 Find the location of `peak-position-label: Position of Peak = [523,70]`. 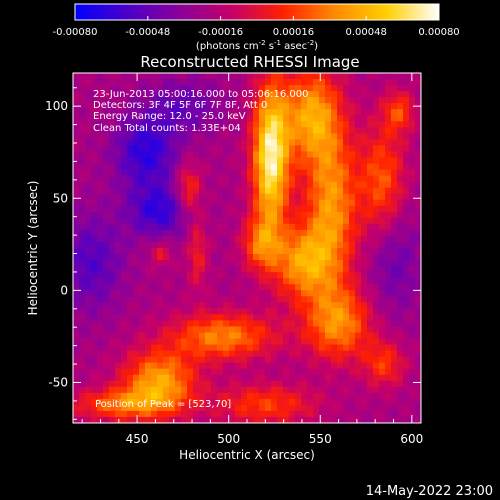

peak-position-label: Position of Peak = [523,70] is located at coordinates (163, 404).